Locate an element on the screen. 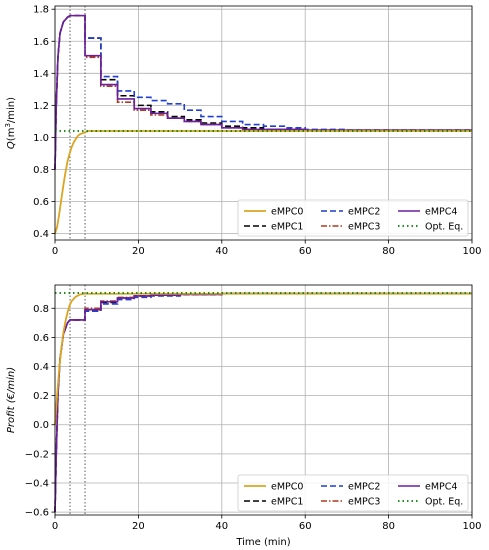 The height and width of the screenshot is (550, 489). legend-bottom: eMPC0 eMPC1 eMPC2 eMPC3 eMPC4 Opt. Eq. is located at coordinates (353, 493).